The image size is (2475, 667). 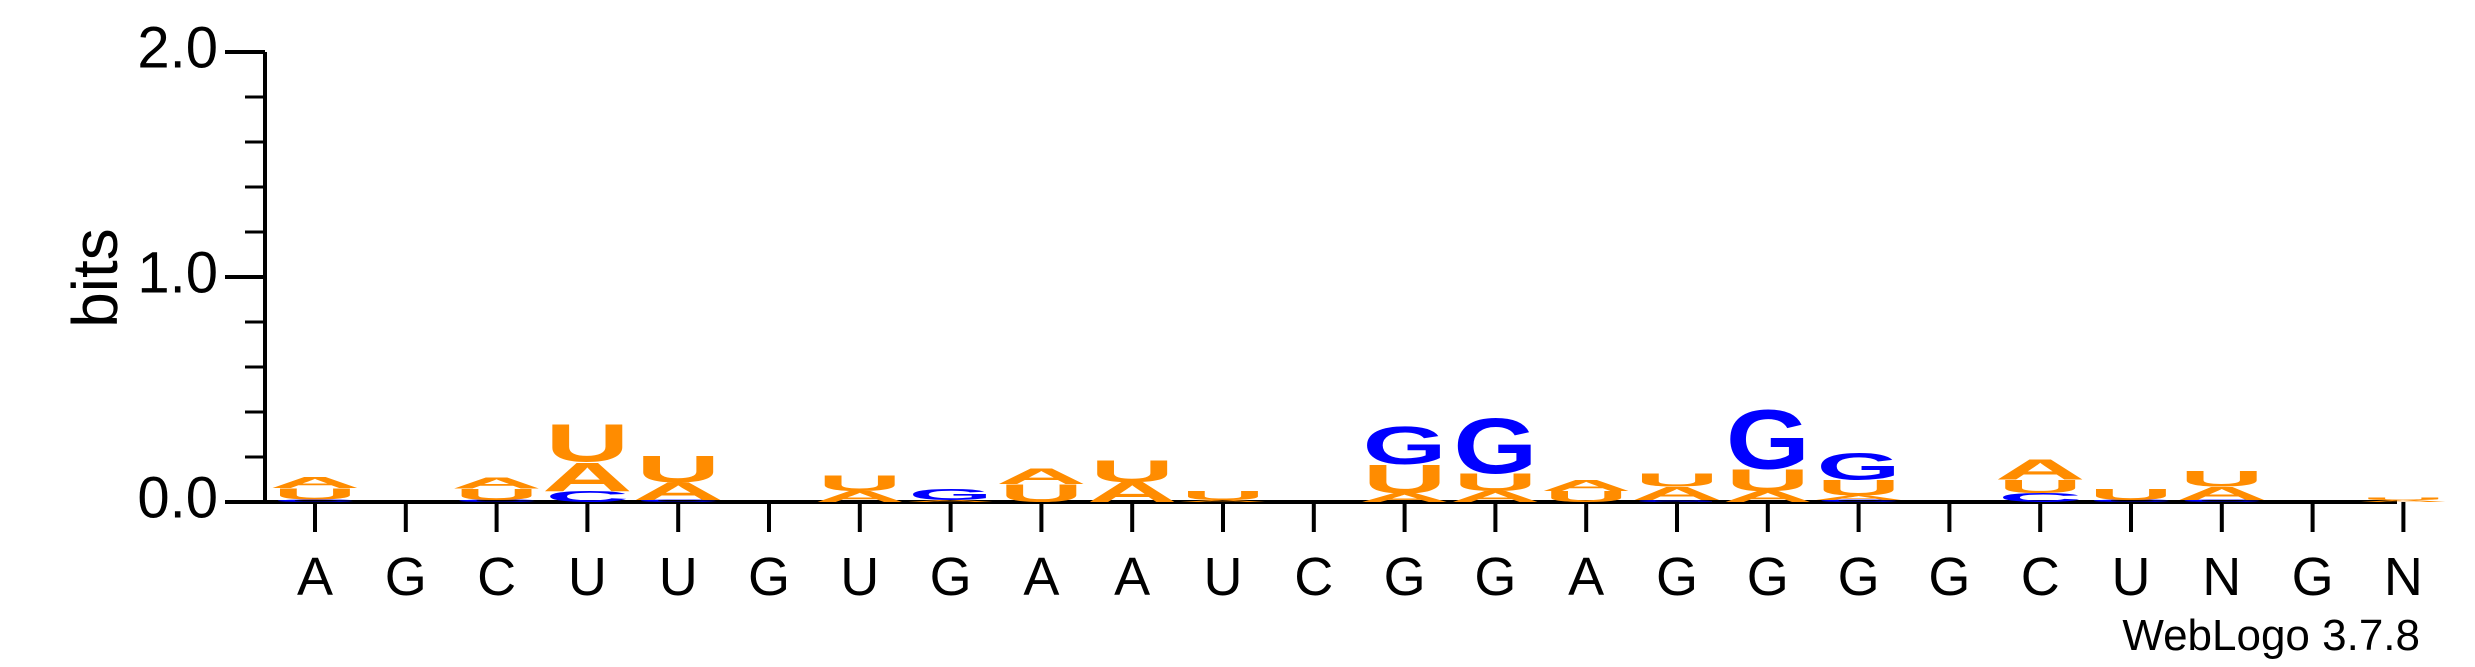 I want to click on weblogo-credit: WebLogo 3.7.8, so click(x=2271, y=635).